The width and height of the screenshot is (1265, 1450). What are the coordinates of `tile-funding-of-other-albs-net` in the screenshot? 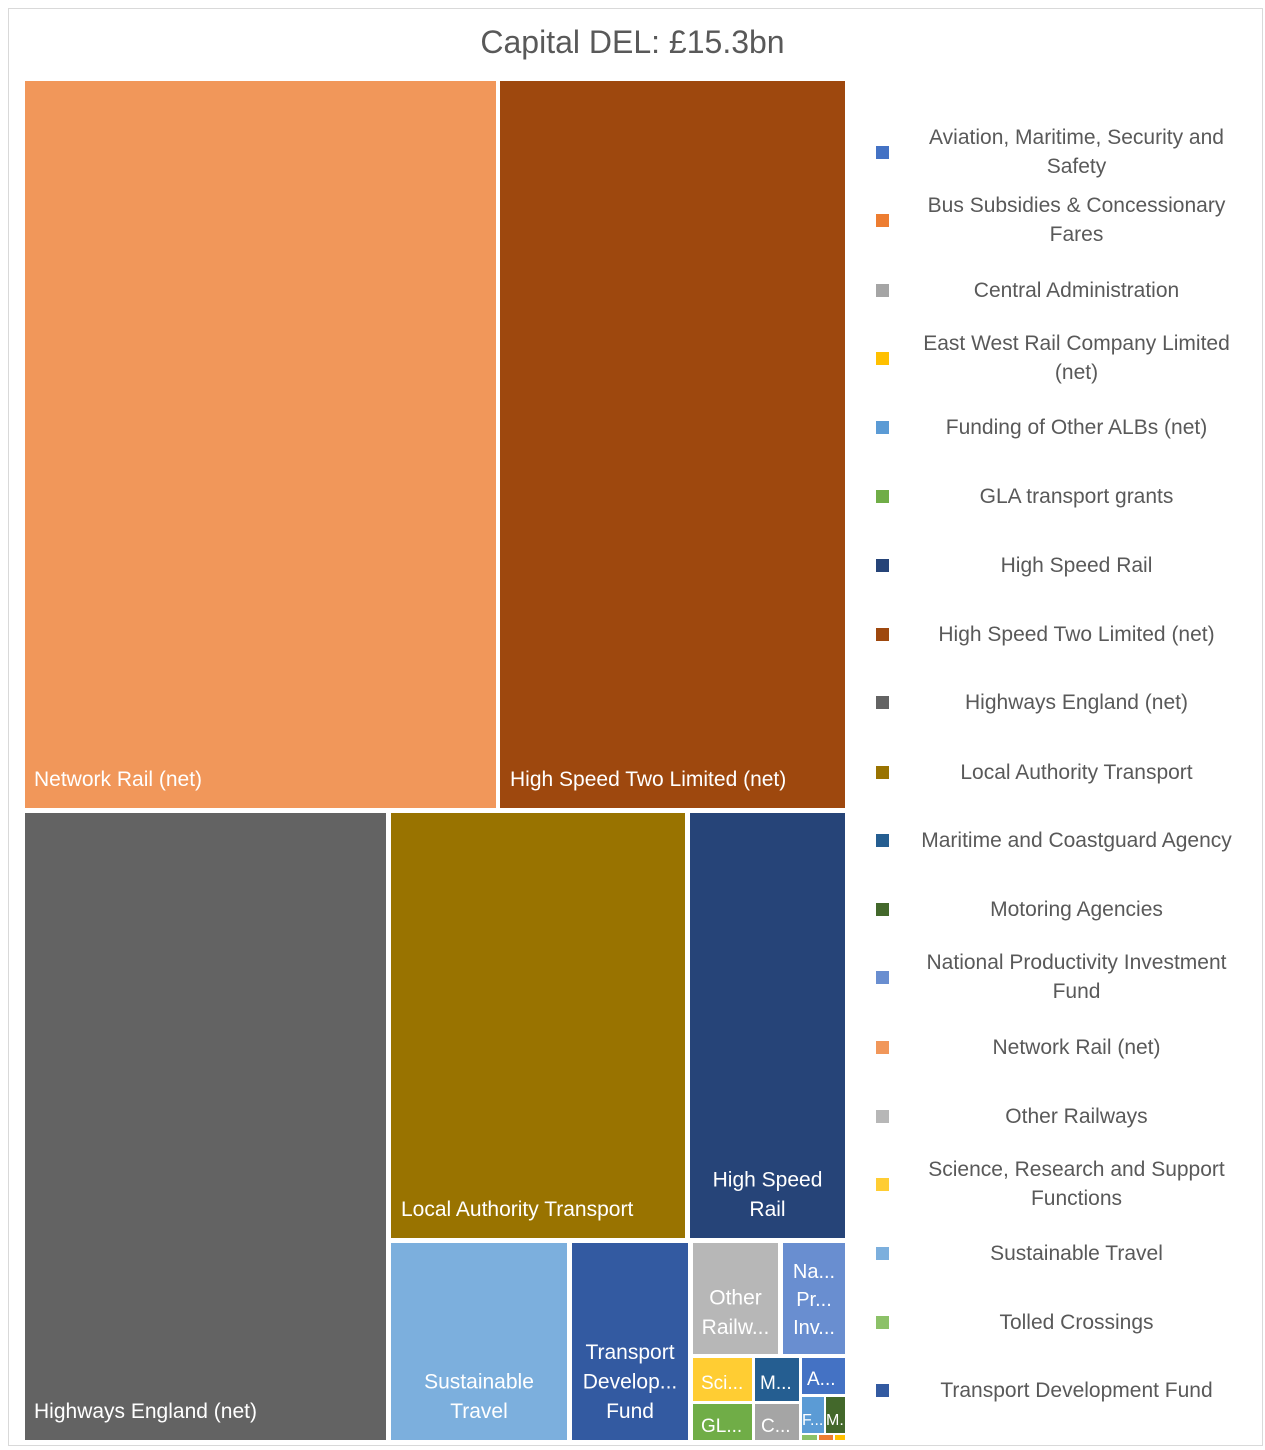 It's located at (813, 1415).